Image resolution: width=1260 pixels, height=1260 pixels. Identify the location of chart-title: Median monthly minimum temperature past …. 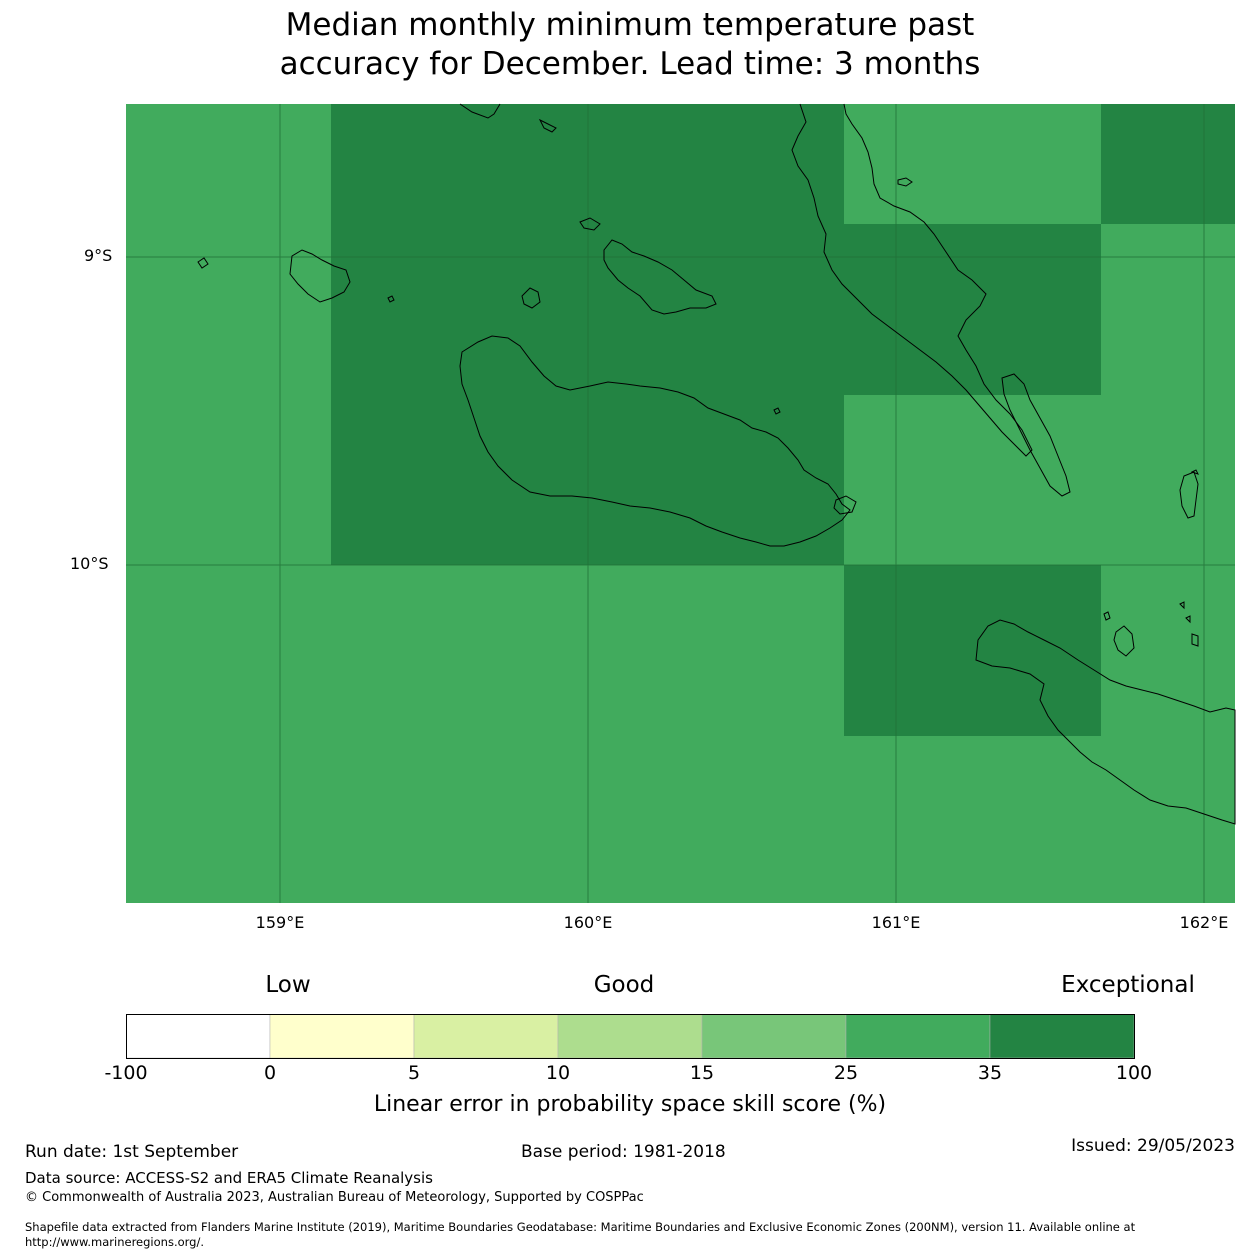
(630, 45).